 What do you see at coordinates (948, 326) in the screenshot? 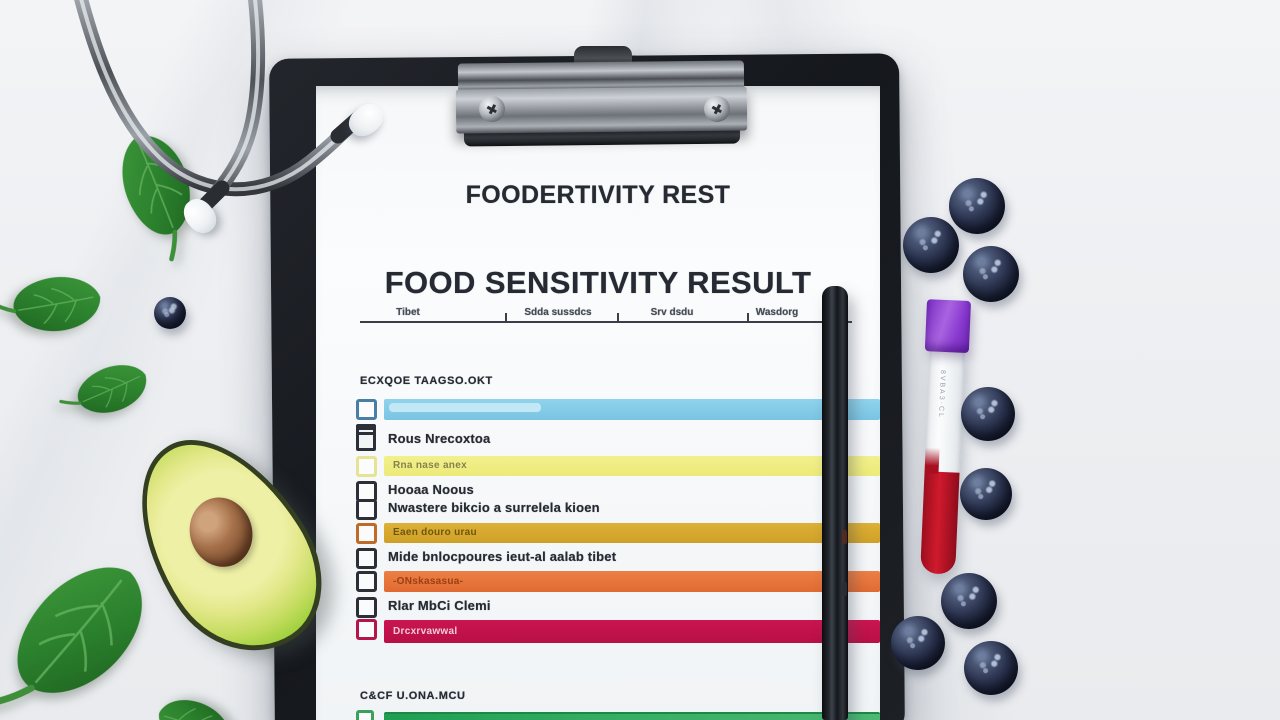
I see `tube-cap` at bounding box center [948, 326].